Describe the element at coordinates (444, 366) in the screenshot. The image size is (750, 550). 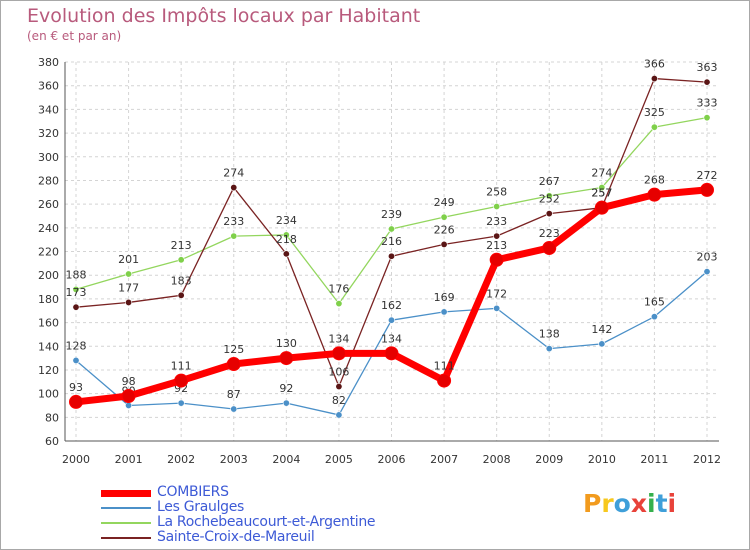
I see `data-label: 111` at that location.